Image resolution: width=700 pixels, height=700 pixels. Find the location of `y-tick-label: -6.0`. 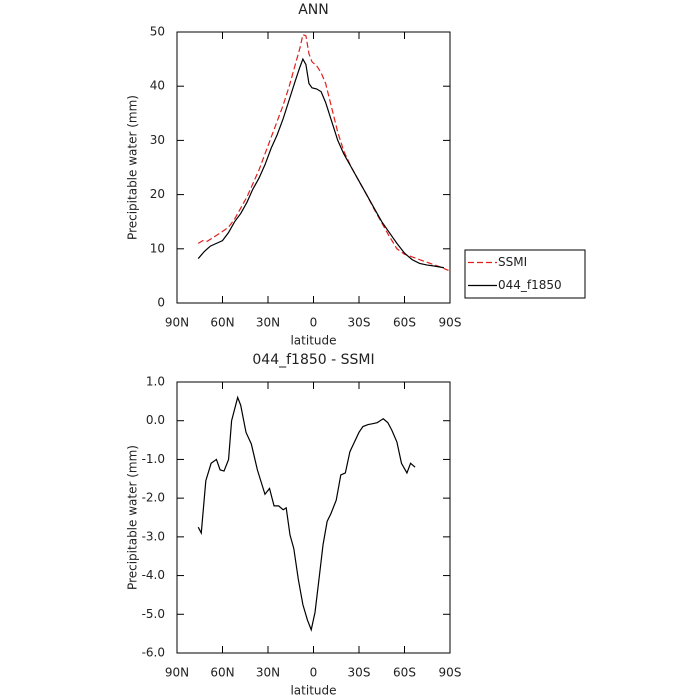

y-tick-label: -6.0 is located at coordinates (153, 653).